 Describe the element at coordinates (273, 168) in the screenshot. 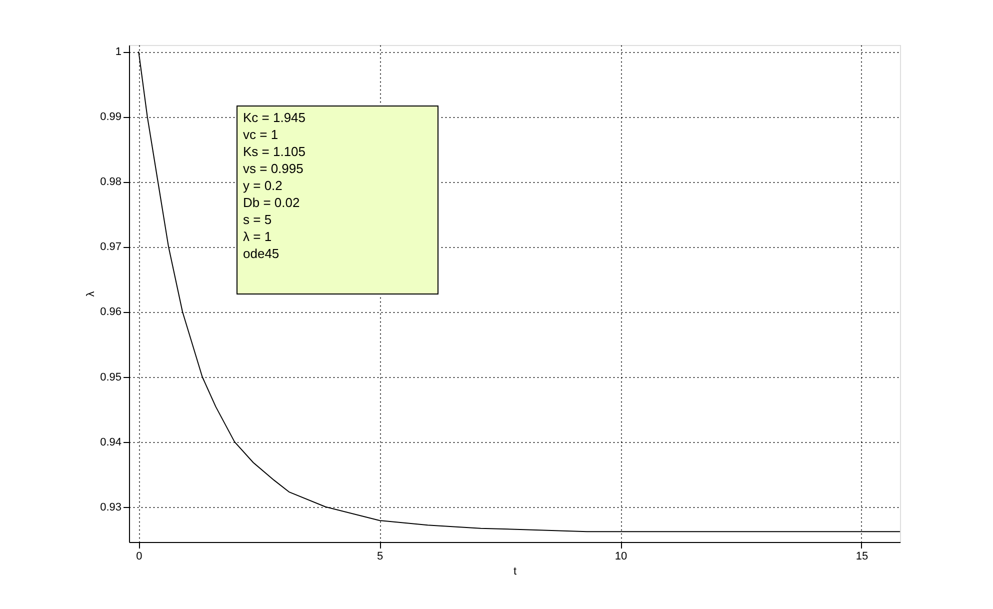

I see `annotation: vs = 0.995` at that location.